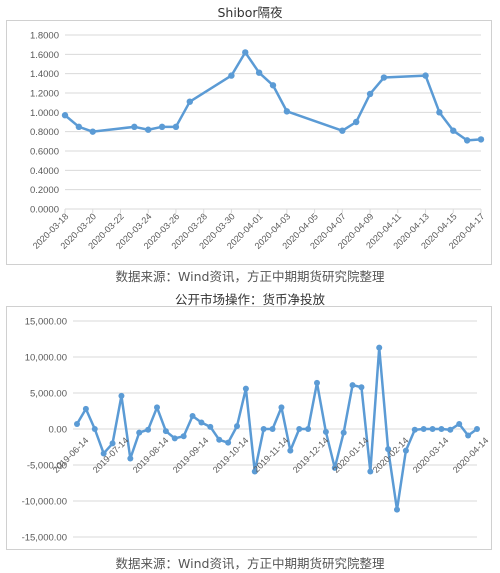  I want to click on chart-1-title: Shibor隔夜, so click(250, 12).